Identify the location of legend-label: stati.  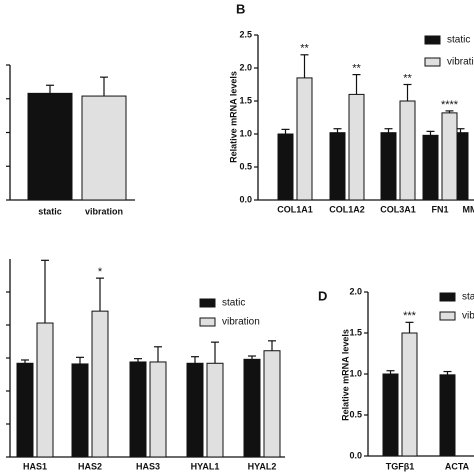
(468, 297).